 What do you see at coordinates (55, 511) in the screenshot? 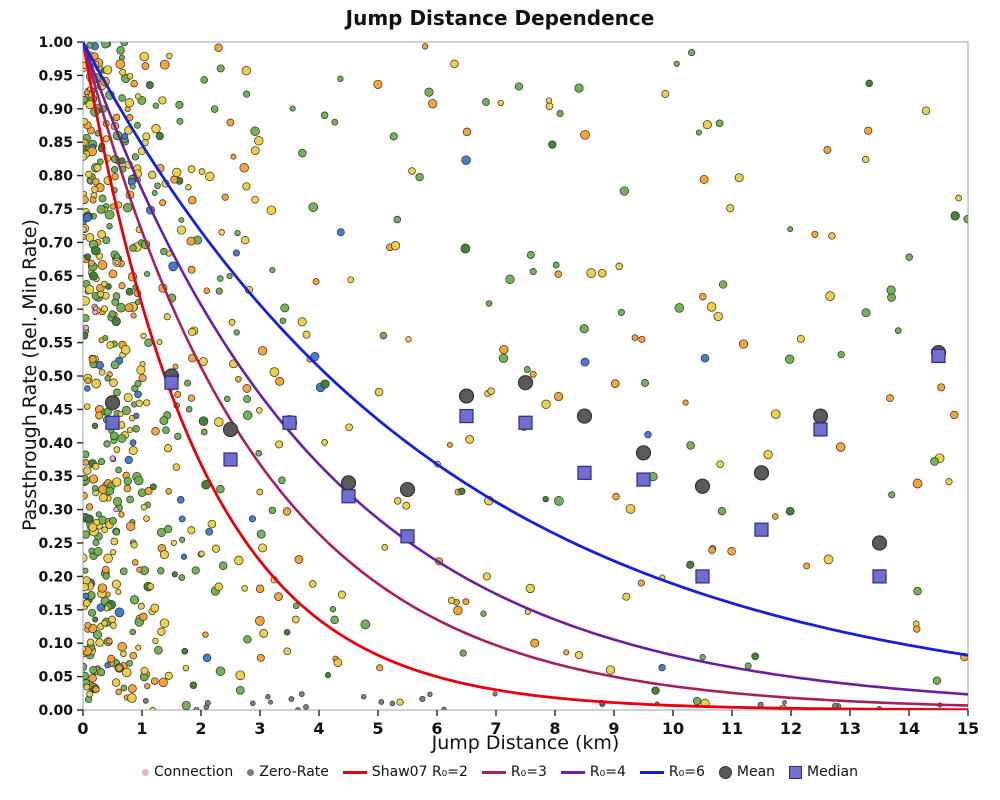
I see `y-tick-label: 0.30` at bounding box center [55, 511].